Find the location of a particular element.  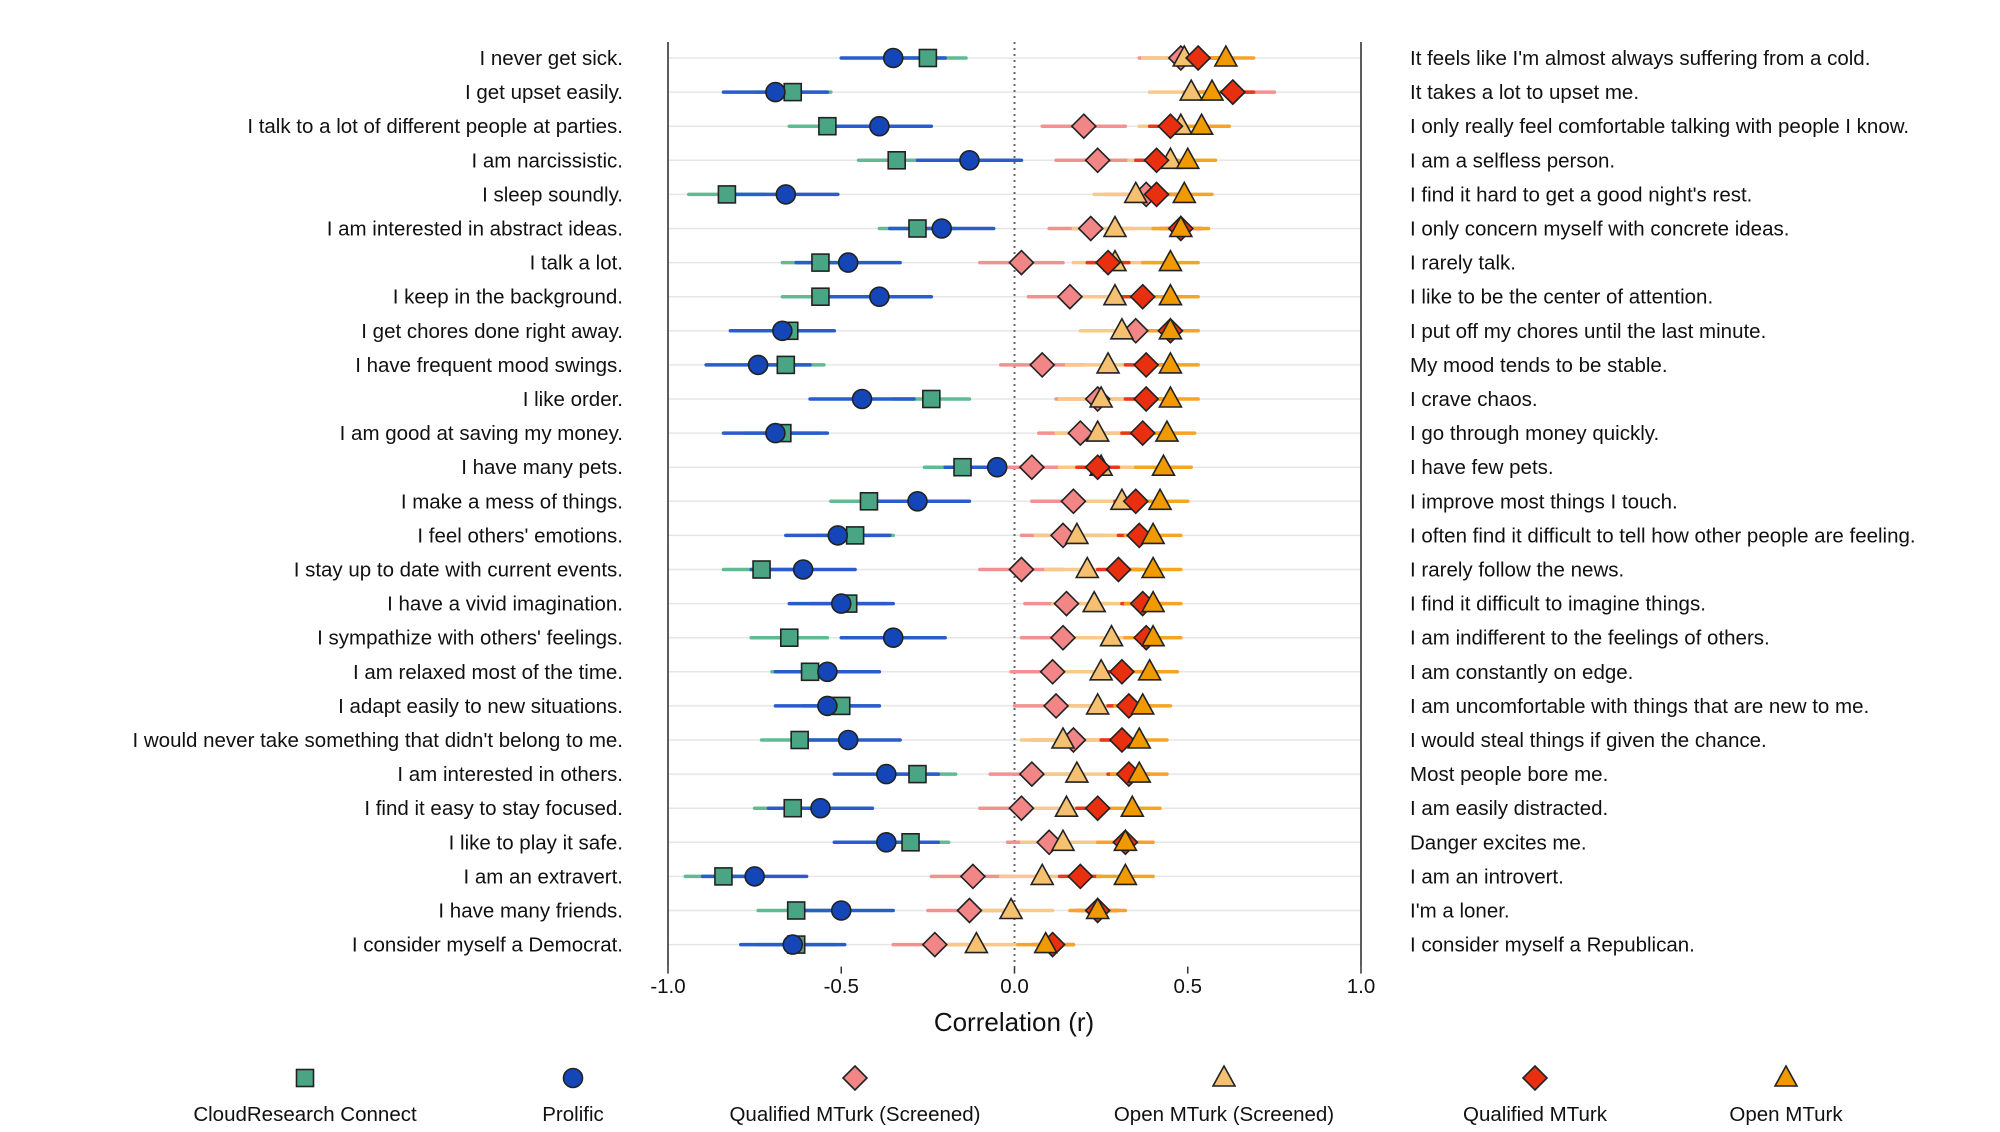

left-item-label: I stay up to date with current events. is located at coordinates (458, 570).